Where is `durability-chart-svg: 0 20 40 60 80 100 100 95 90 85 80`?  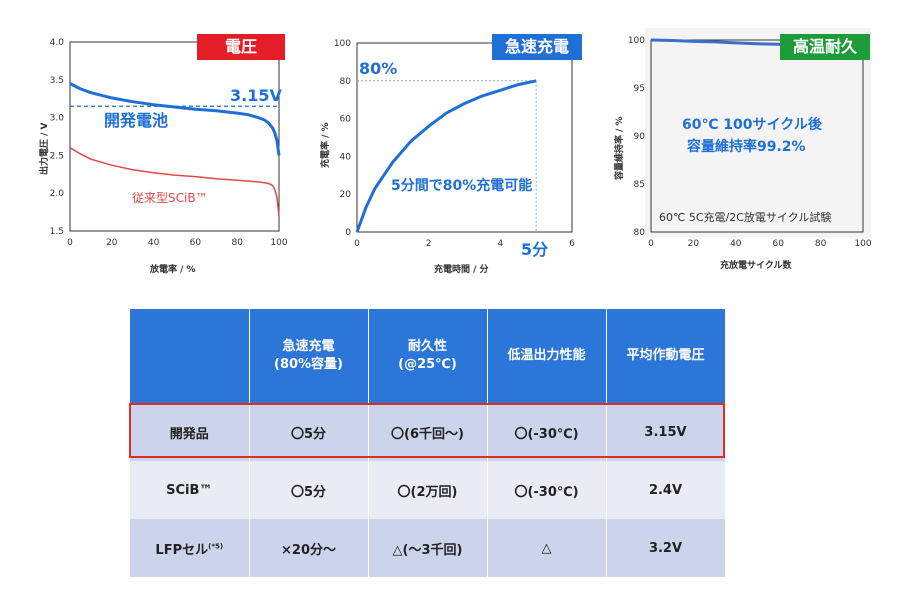
durability-chart-svg: 0 20 40 60 80 100 100 95 90 85 80 is located at coordinates (750, 138).